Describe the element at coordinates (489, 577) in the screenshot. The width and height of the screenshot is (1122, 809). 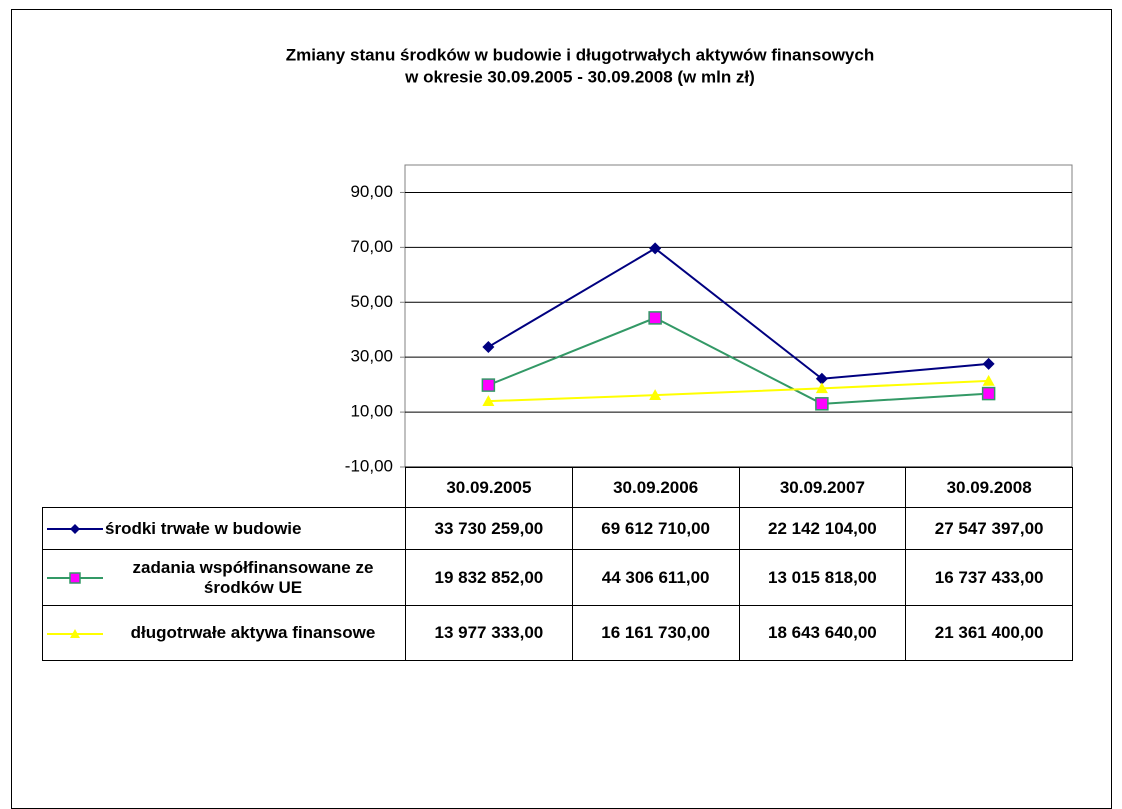
I see `value-cell: 19 832 852,00` at that location.